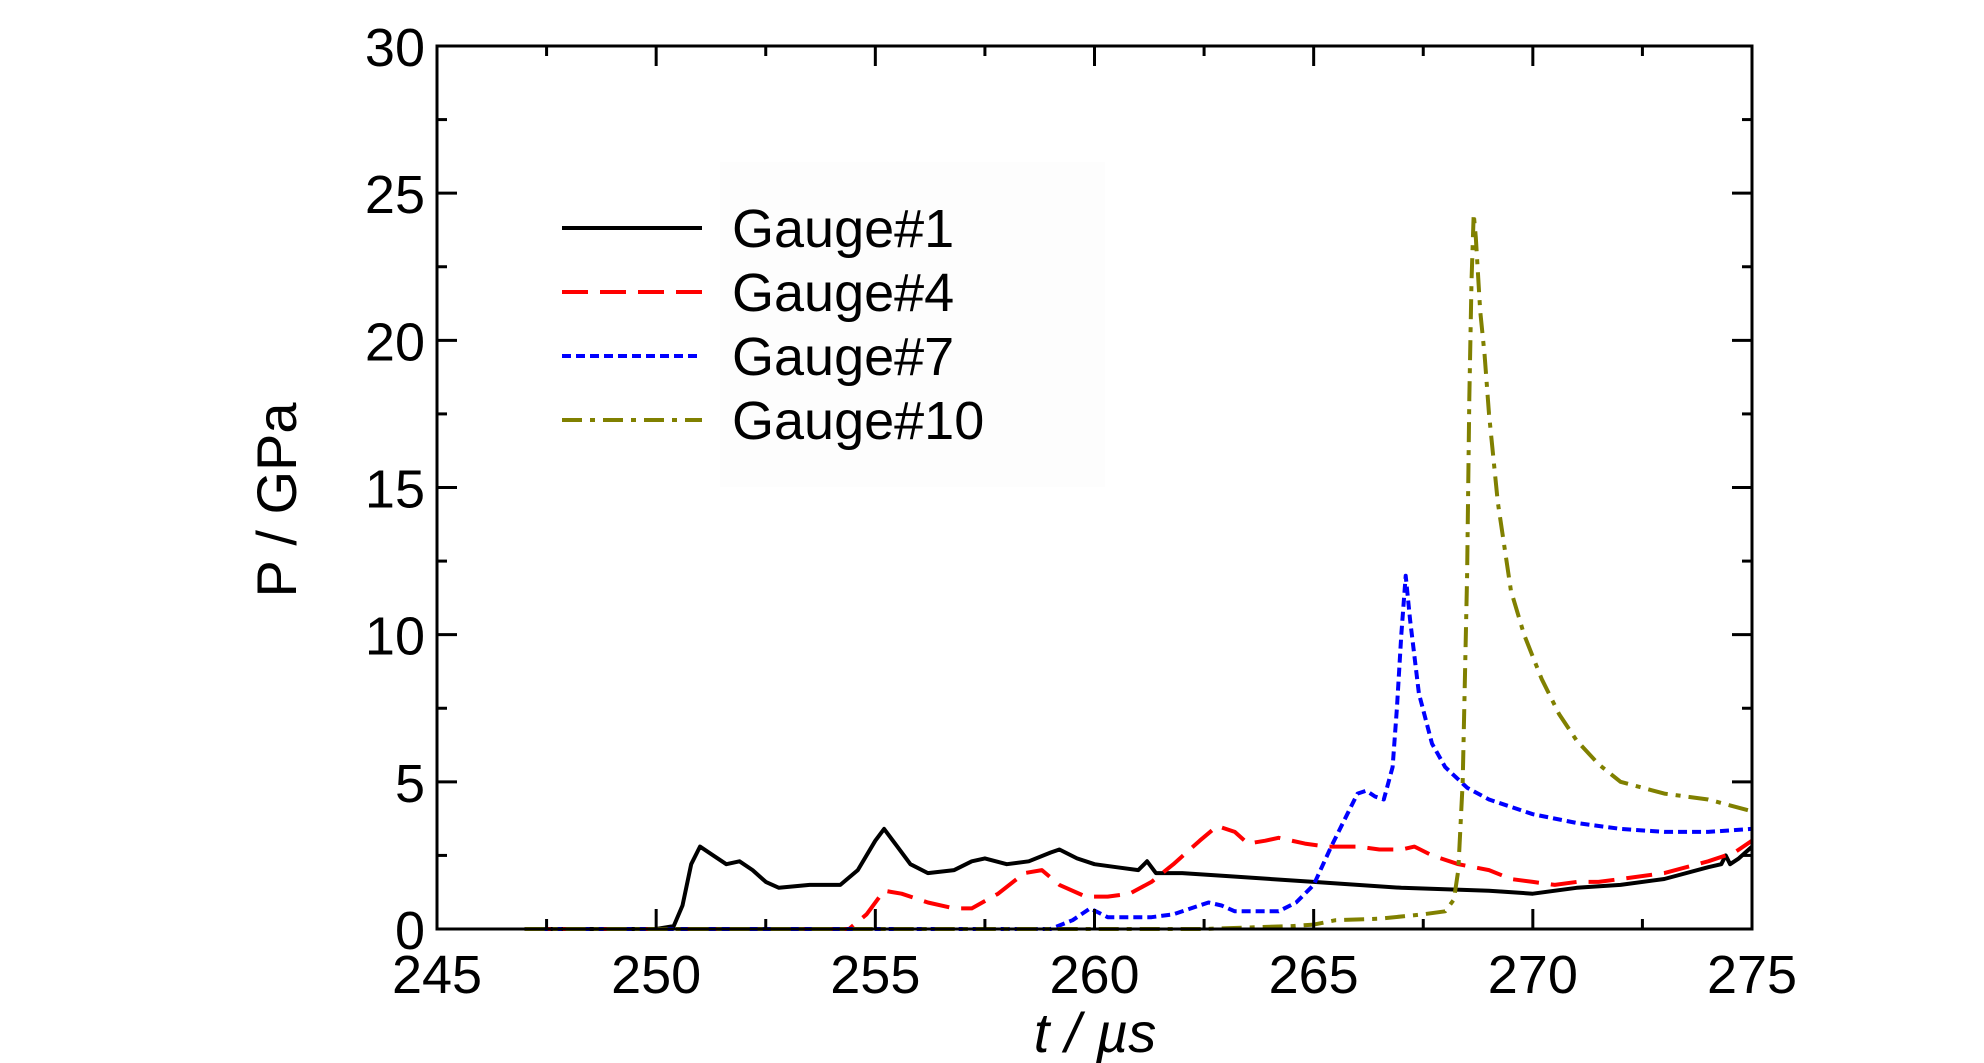 This screenshot has width=1984, height=1063. What do you see at coordinates (1314, 975) in the screenshot?
I see `x-tick-label: 265` at bounding box center [1314, 975].